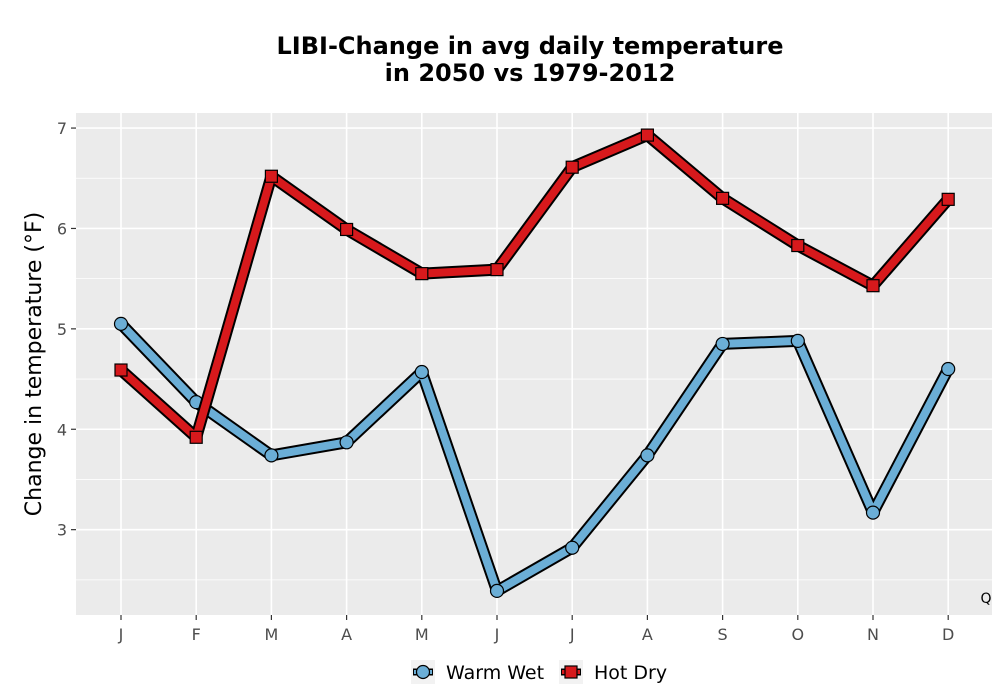  What do you see at coordinates (62, 228) in the screenshot?
I see `y-tick-label: 6` at bounding box center [62, 228].